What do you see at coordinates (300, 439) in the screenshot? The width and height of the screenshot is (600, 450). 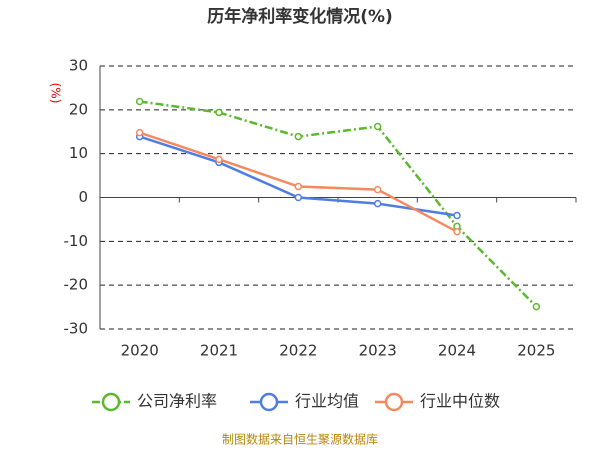 I see `source-note: 制图数据来自恒生聚源数据库` at bounding box center [300, 439].